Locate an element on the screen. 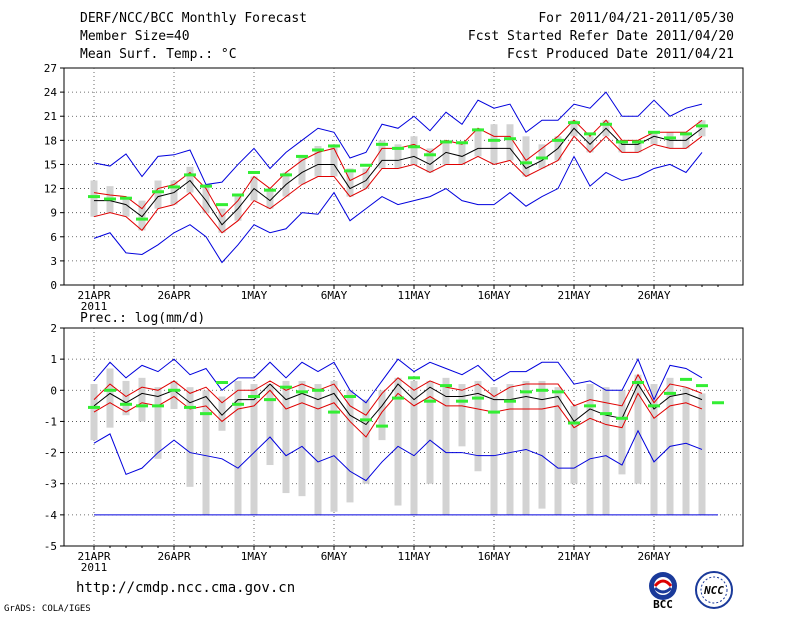 The height and width of the screenshot is (618, 800). panel1-ytick-label: 3 is located at coordinates (53, 261).